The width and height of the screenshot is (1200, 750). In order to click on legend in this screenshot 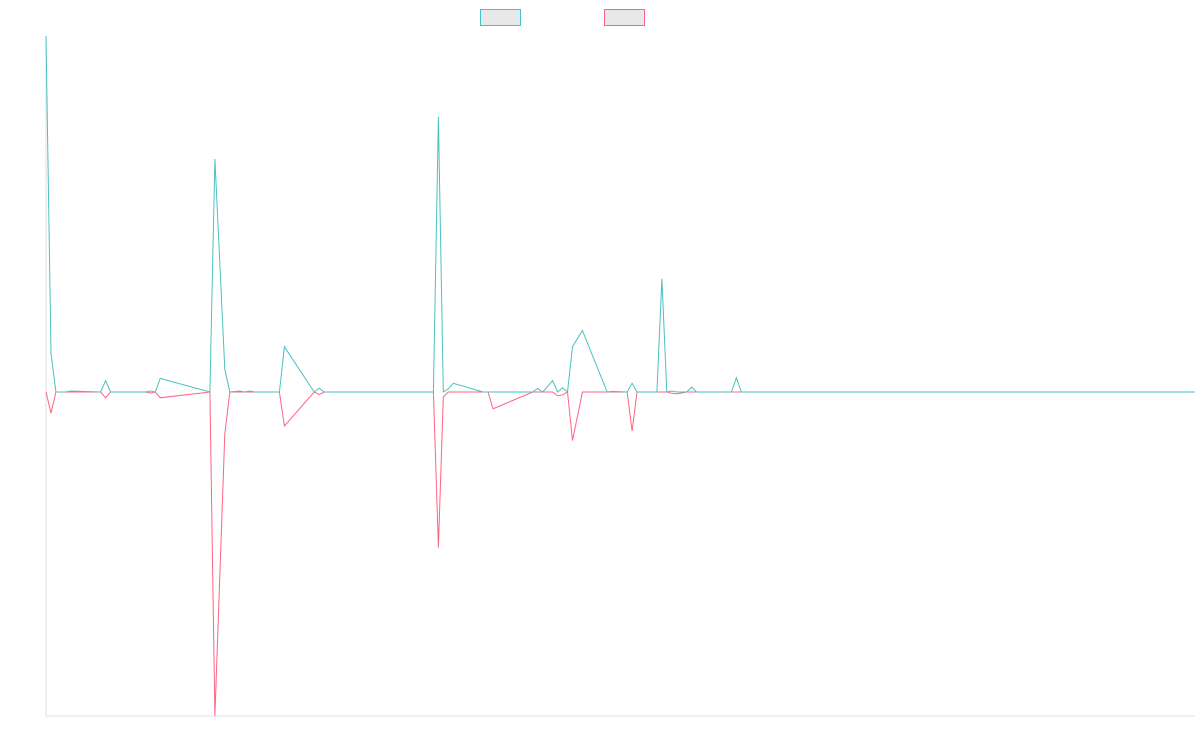, I will do `click(562, 17)`.